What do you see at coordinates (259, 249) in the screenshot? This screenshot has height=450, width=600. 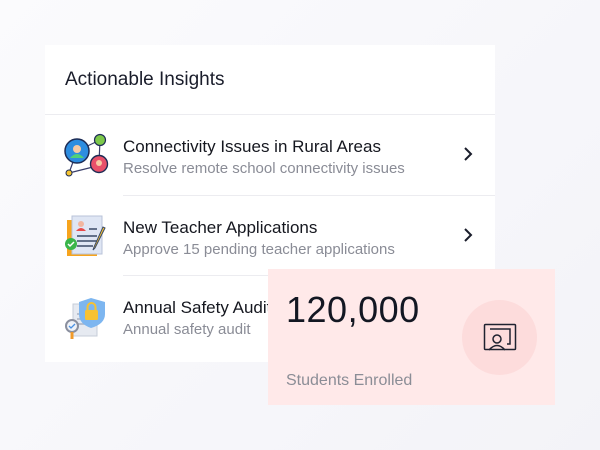 I see `insight-subtitle: Approve 15 pending teacher applications` at bounding box center [259, 249].